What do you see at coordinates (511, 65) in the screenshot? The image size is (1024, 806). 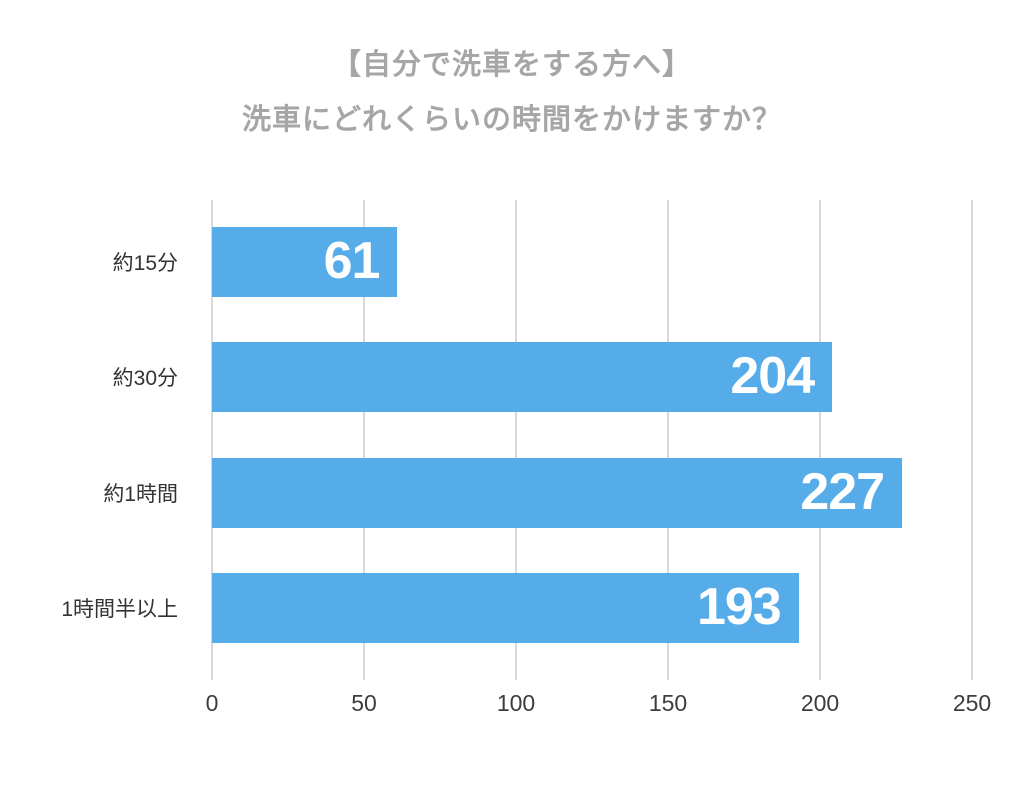 I see `chart-title-line1: 【自分で洗車をする方へ】` at bounding box center [511, 65].